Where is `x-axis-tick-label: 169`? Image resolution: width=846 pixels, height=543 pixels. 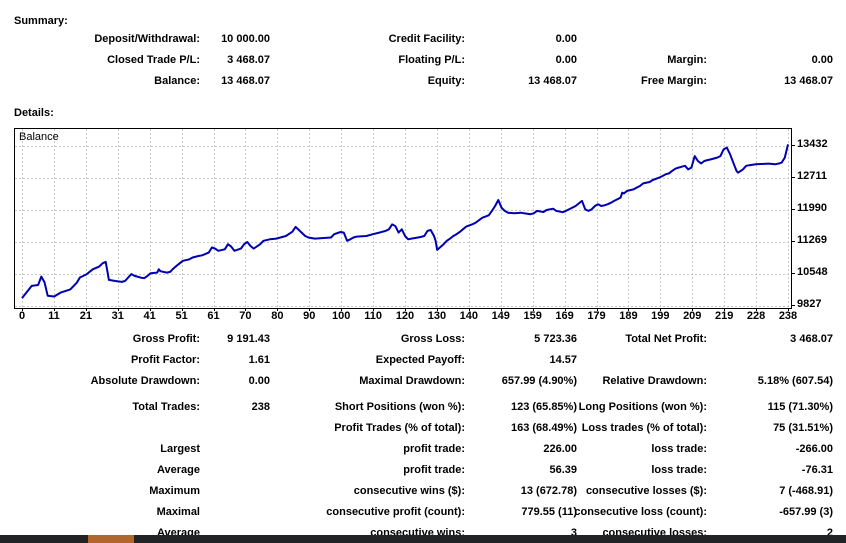
x-axis-tick-label: 169 is located at coordinates (564, 316).